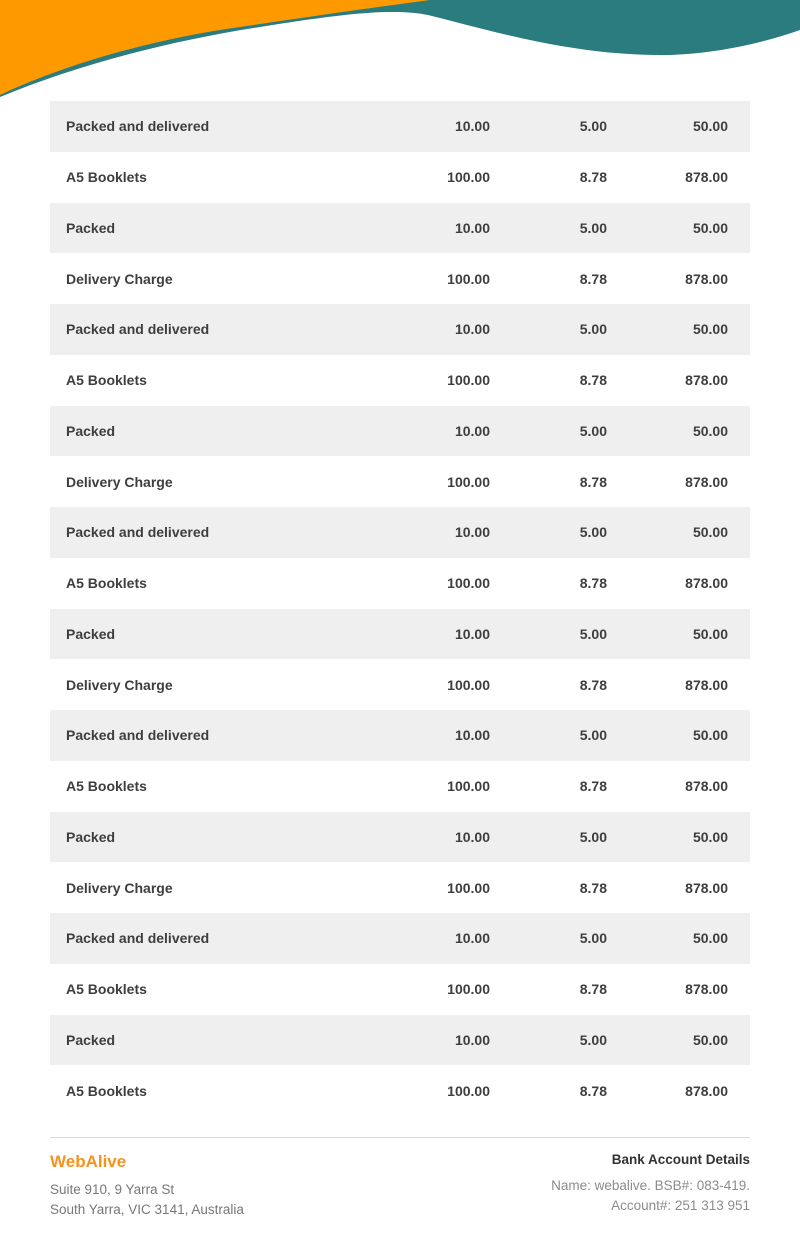 The image size is (800, 1257). I want to click on bank-details-line-2: Account#: 251 313 951, so click(680, 1205).